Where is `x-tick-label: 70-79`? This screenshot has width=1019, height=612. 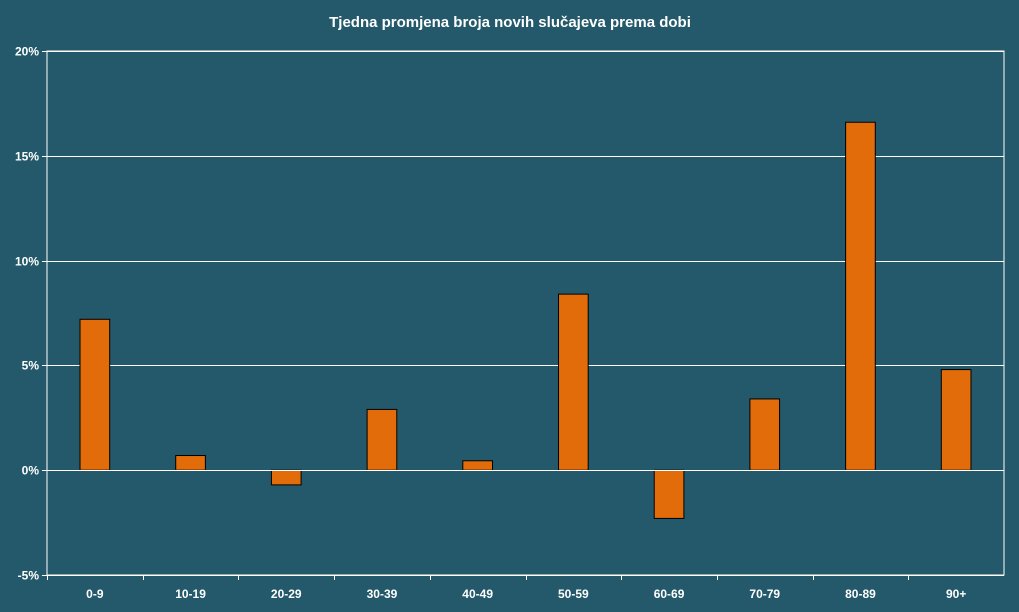
x-tick-label: 70-79 is located at coordinates (764, 594).